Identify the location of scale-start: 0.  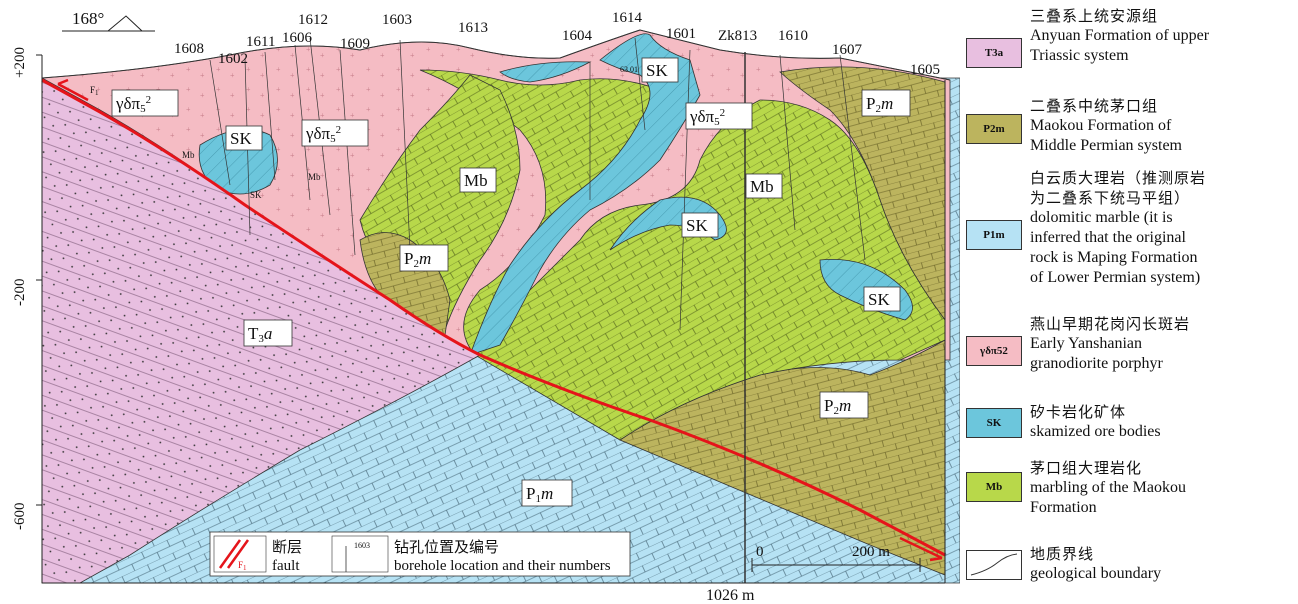
(760, 552).